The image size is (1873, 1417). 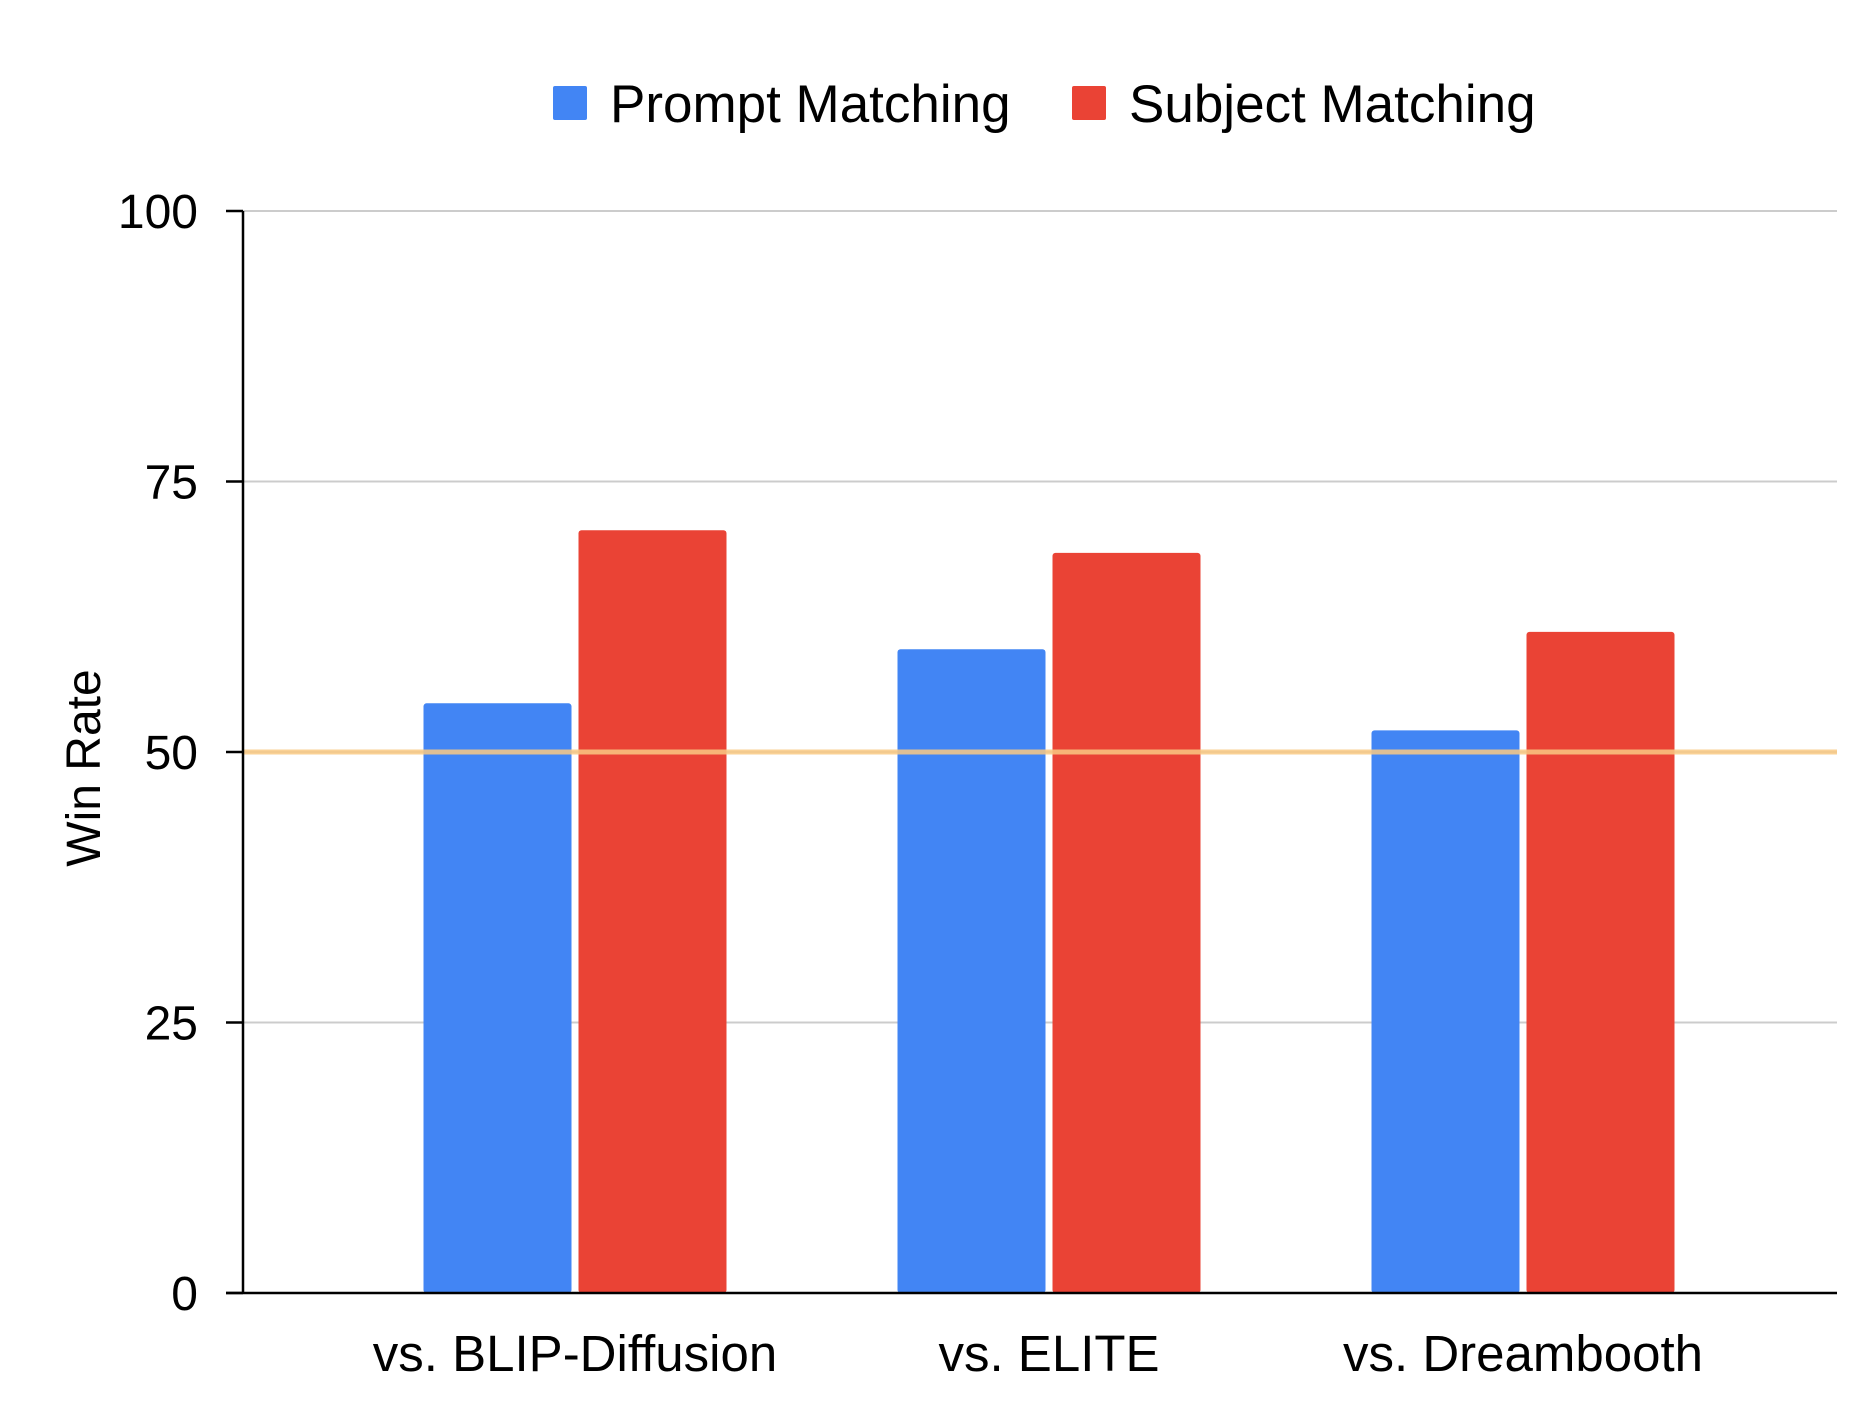 I want to click on legend-label: Subject Matching, so click(x=1332, y=104).